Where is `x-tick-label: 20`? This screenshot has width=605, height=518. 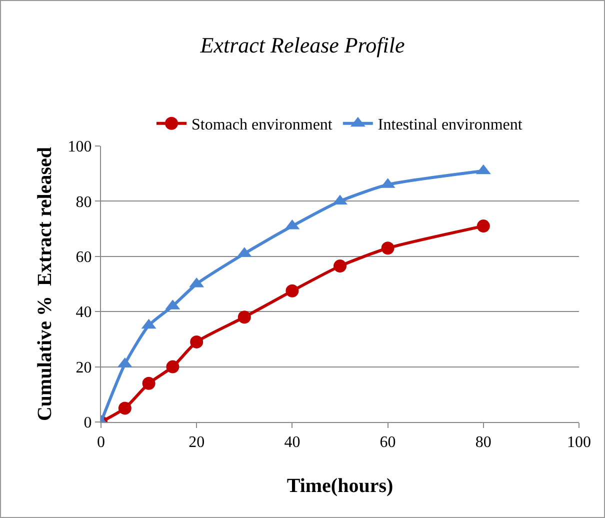 x-tick-label: 20 is located at coordinates (196, 443).